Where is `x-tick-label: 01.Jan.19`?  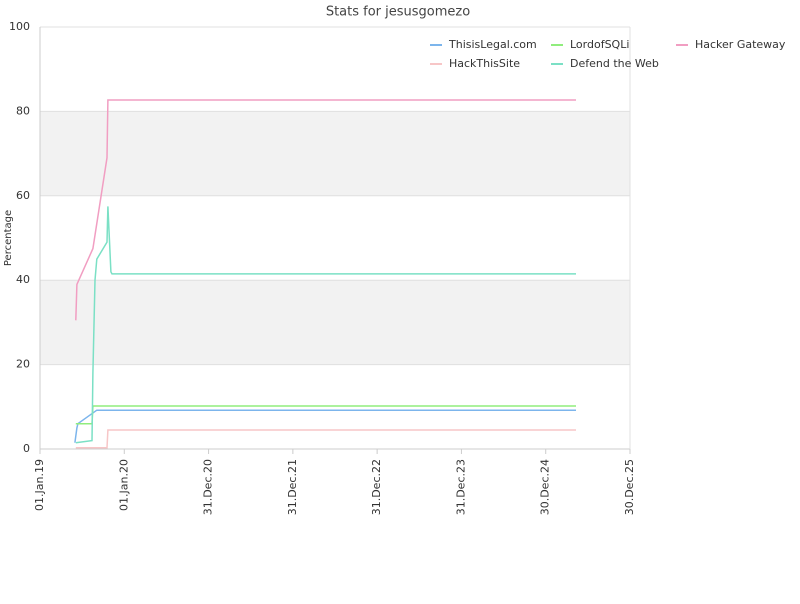
x-tick-label: 01.Jan.19 is located at coordinates (39, 485).